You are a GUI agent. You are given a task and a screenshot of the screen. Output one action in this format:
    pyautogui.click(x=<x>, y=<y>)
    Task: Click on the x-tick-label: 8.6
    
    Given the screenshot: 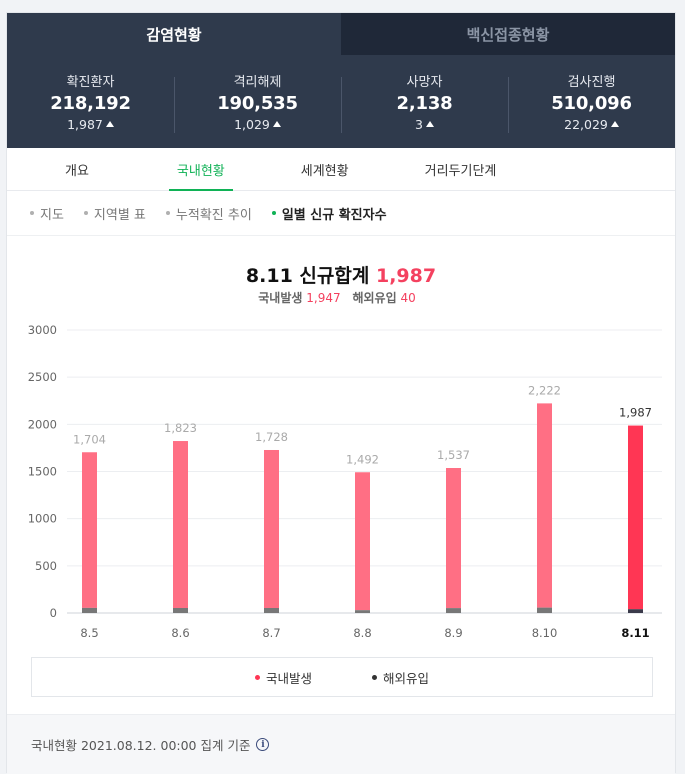 What is the action you would take?
    pyautogui.click(x=180, y=633)
    